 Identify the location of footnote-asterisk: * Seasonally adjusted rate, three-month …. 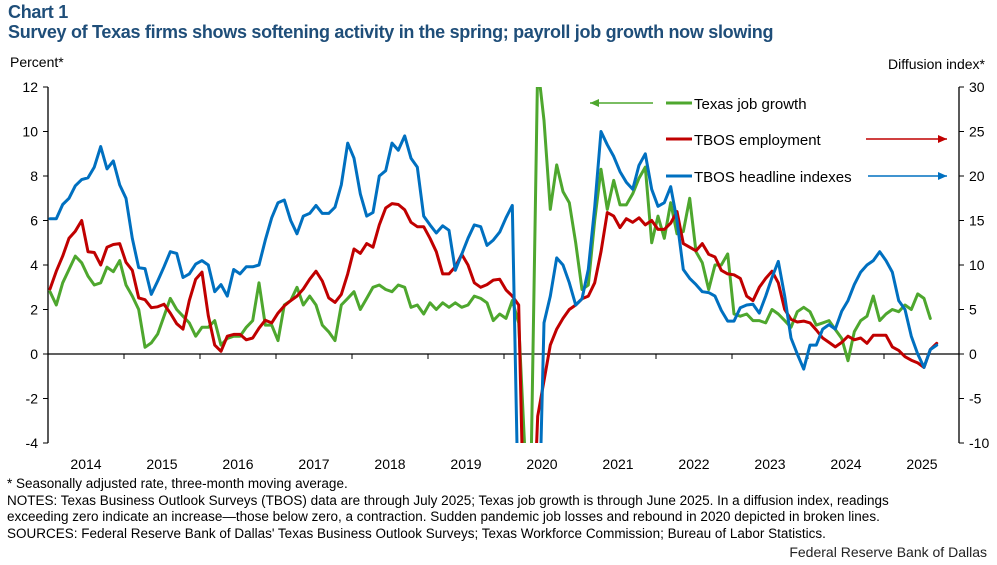
(177, 483).